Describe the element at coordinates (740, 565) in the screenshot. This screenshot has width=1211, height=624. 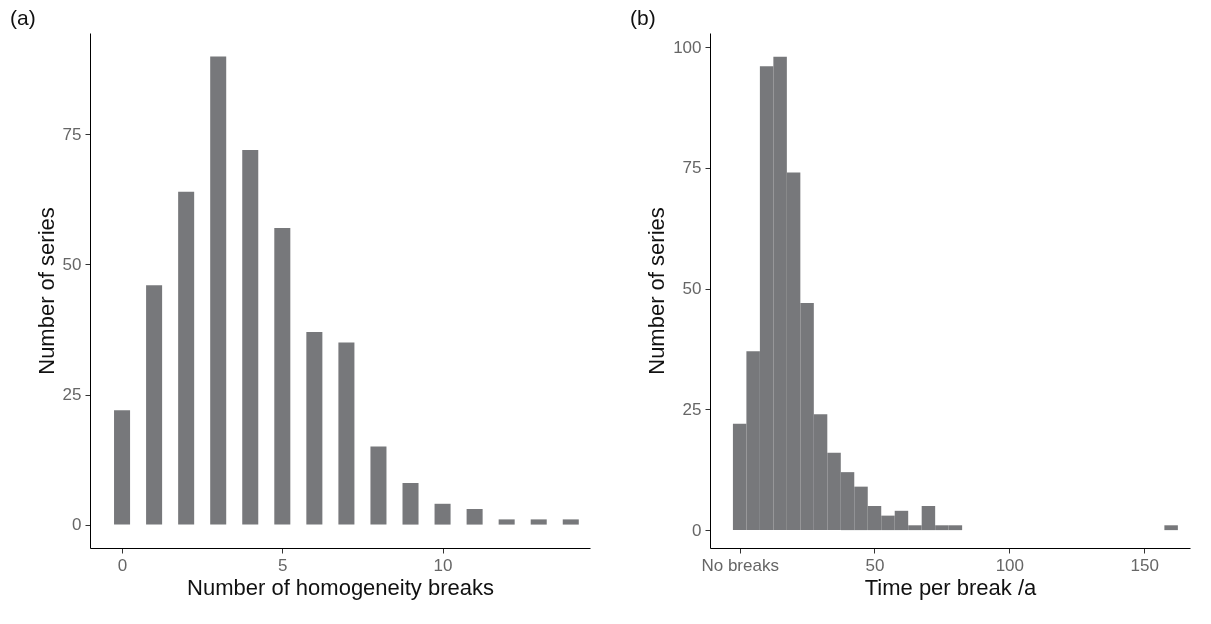
I see `x-tick-label: No breaks` at that location.